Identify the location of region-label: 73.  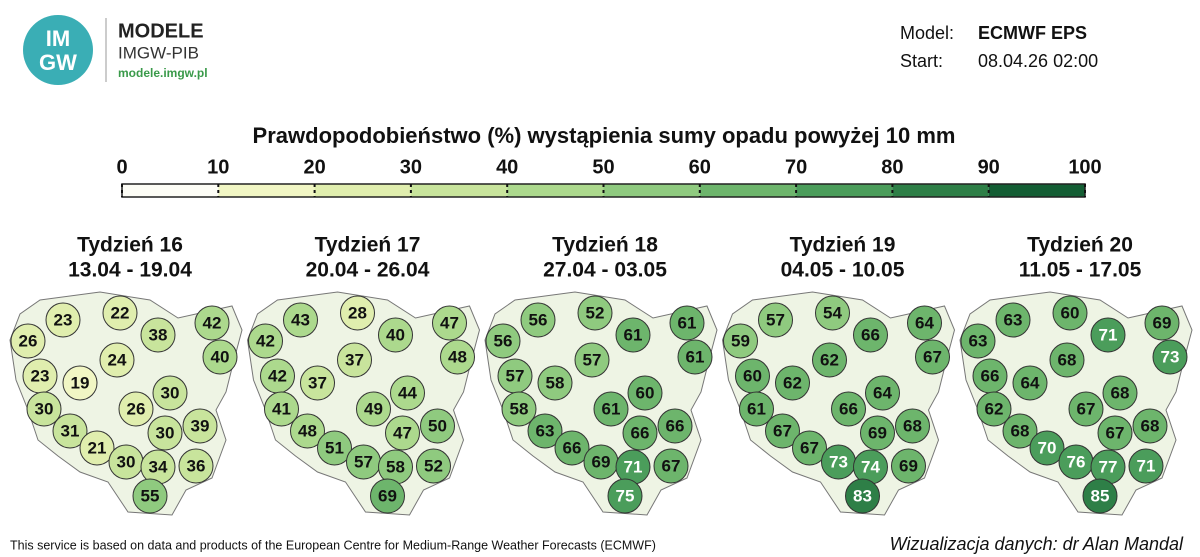
(1170, 356).